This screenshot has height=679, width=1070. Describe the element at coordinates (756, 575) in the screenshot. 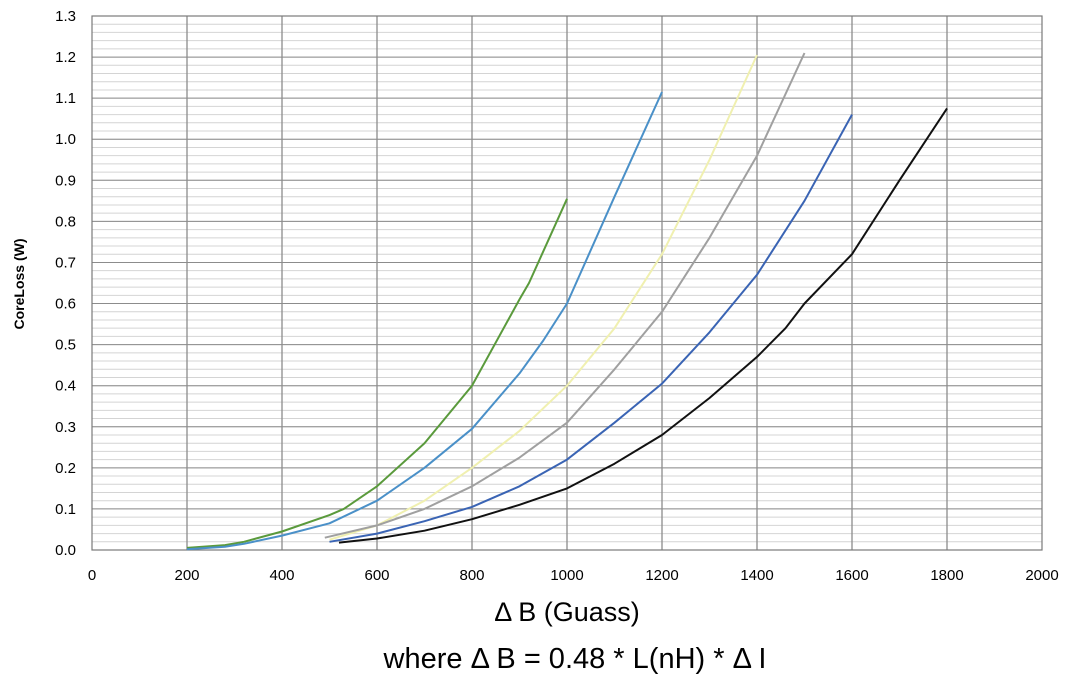

I see `x-tick-label: 1400` at that location.